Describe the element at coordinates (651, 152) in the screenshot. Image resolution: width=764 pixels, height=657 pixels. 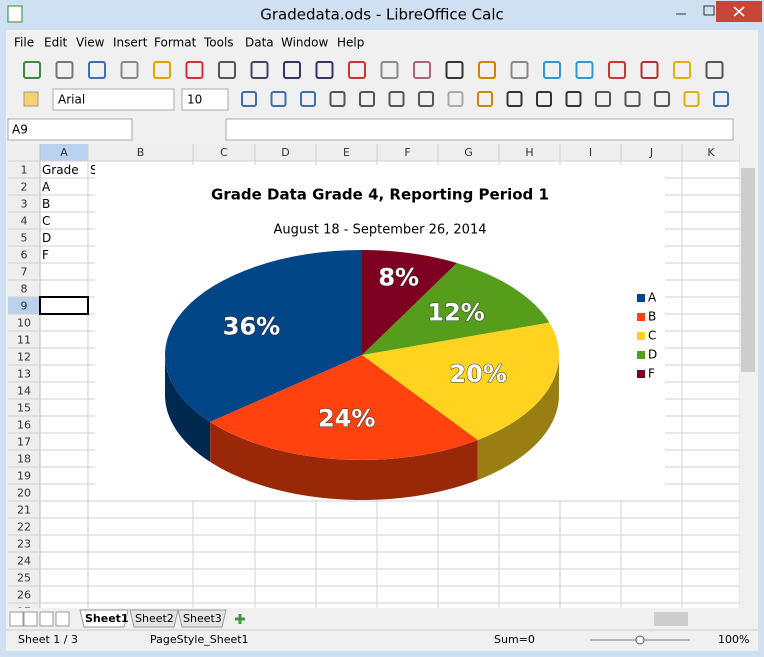
I see `column-header: J` at that location.